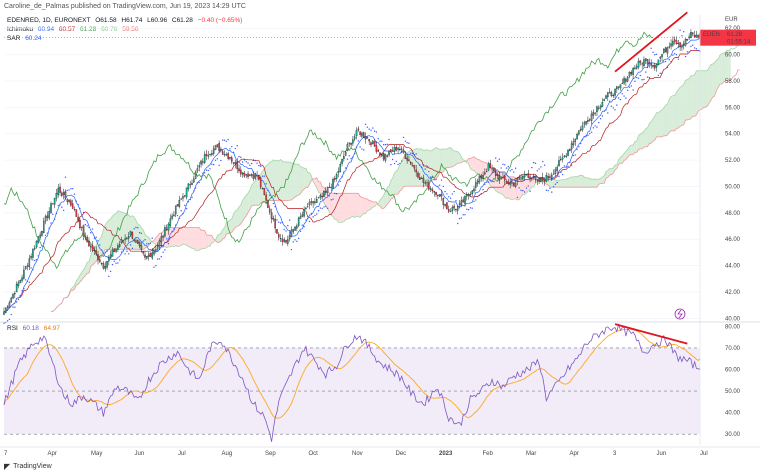 This screenshot has height=476, width=760. Describe the element at coordinates (20, 29) in the screenshot. I see `ichimoku-label: Ichimoku` at that location.